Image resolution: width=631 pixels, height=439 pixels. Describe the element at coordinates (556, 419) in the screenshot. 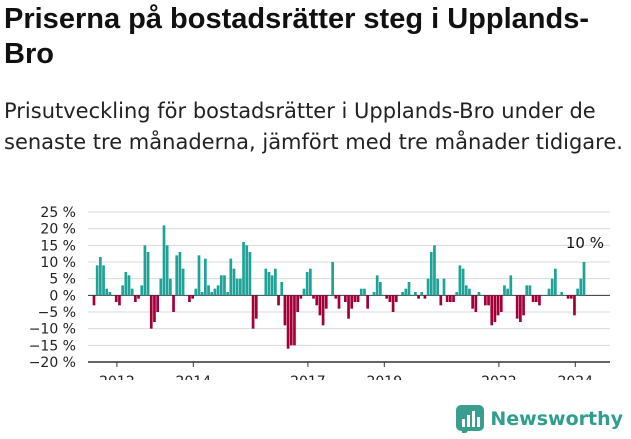

I see `brand-name: Newsworthy` at that location.